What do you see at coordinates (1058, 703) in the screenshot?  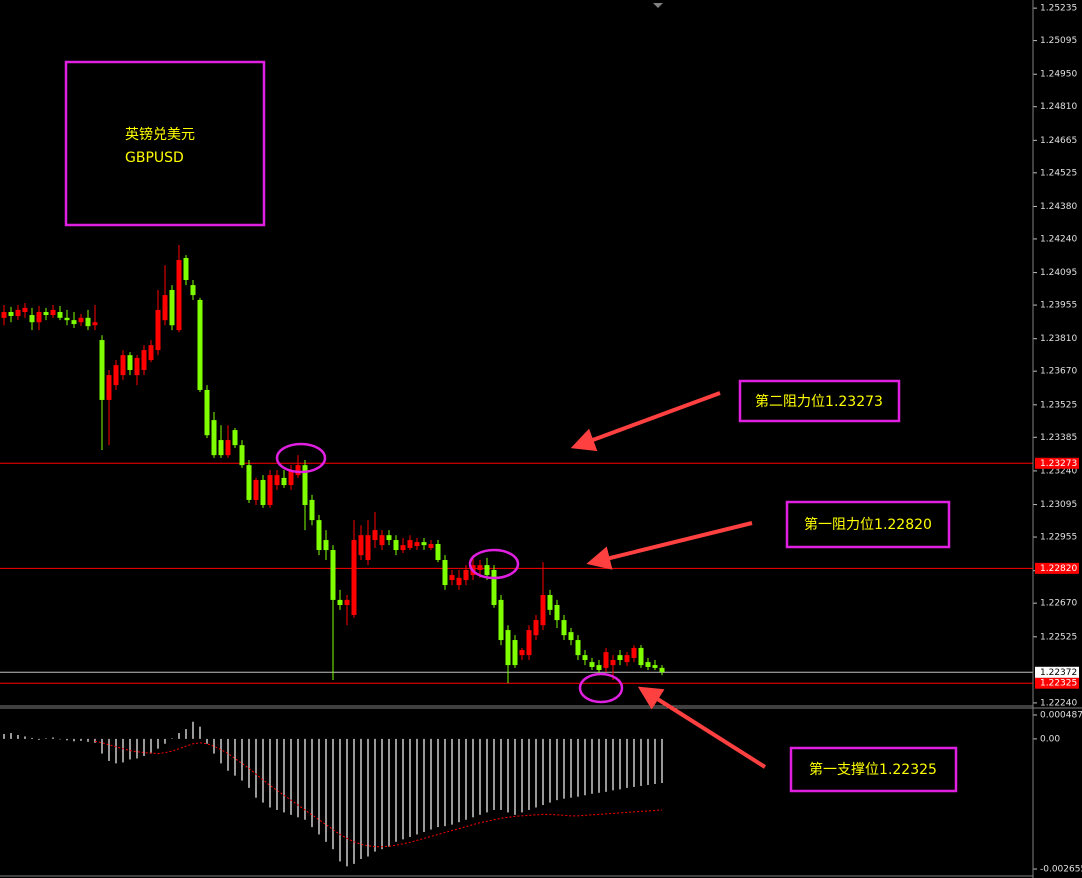 I see `y-tick-label: 1.22240` at bounding box center [1058, 703].